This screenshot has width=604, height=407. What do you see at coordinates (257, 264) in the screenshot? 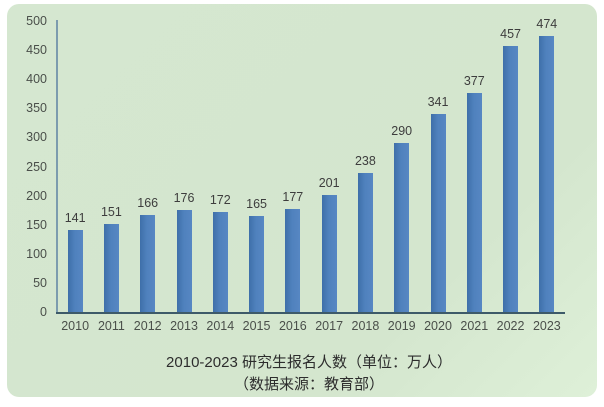
I see `bar-2015` at bounding box center [257, 264].